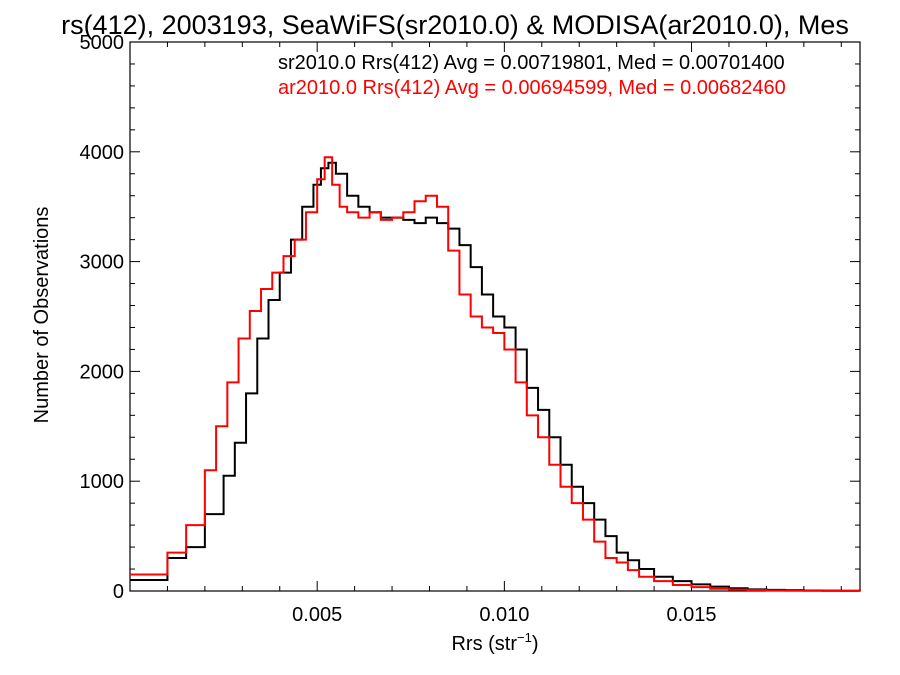 This screenshot has width=900, height=675. Describe the element at coordinates (102, 153) in the screenshot. I see `y-tick-label: 4000` at that location.